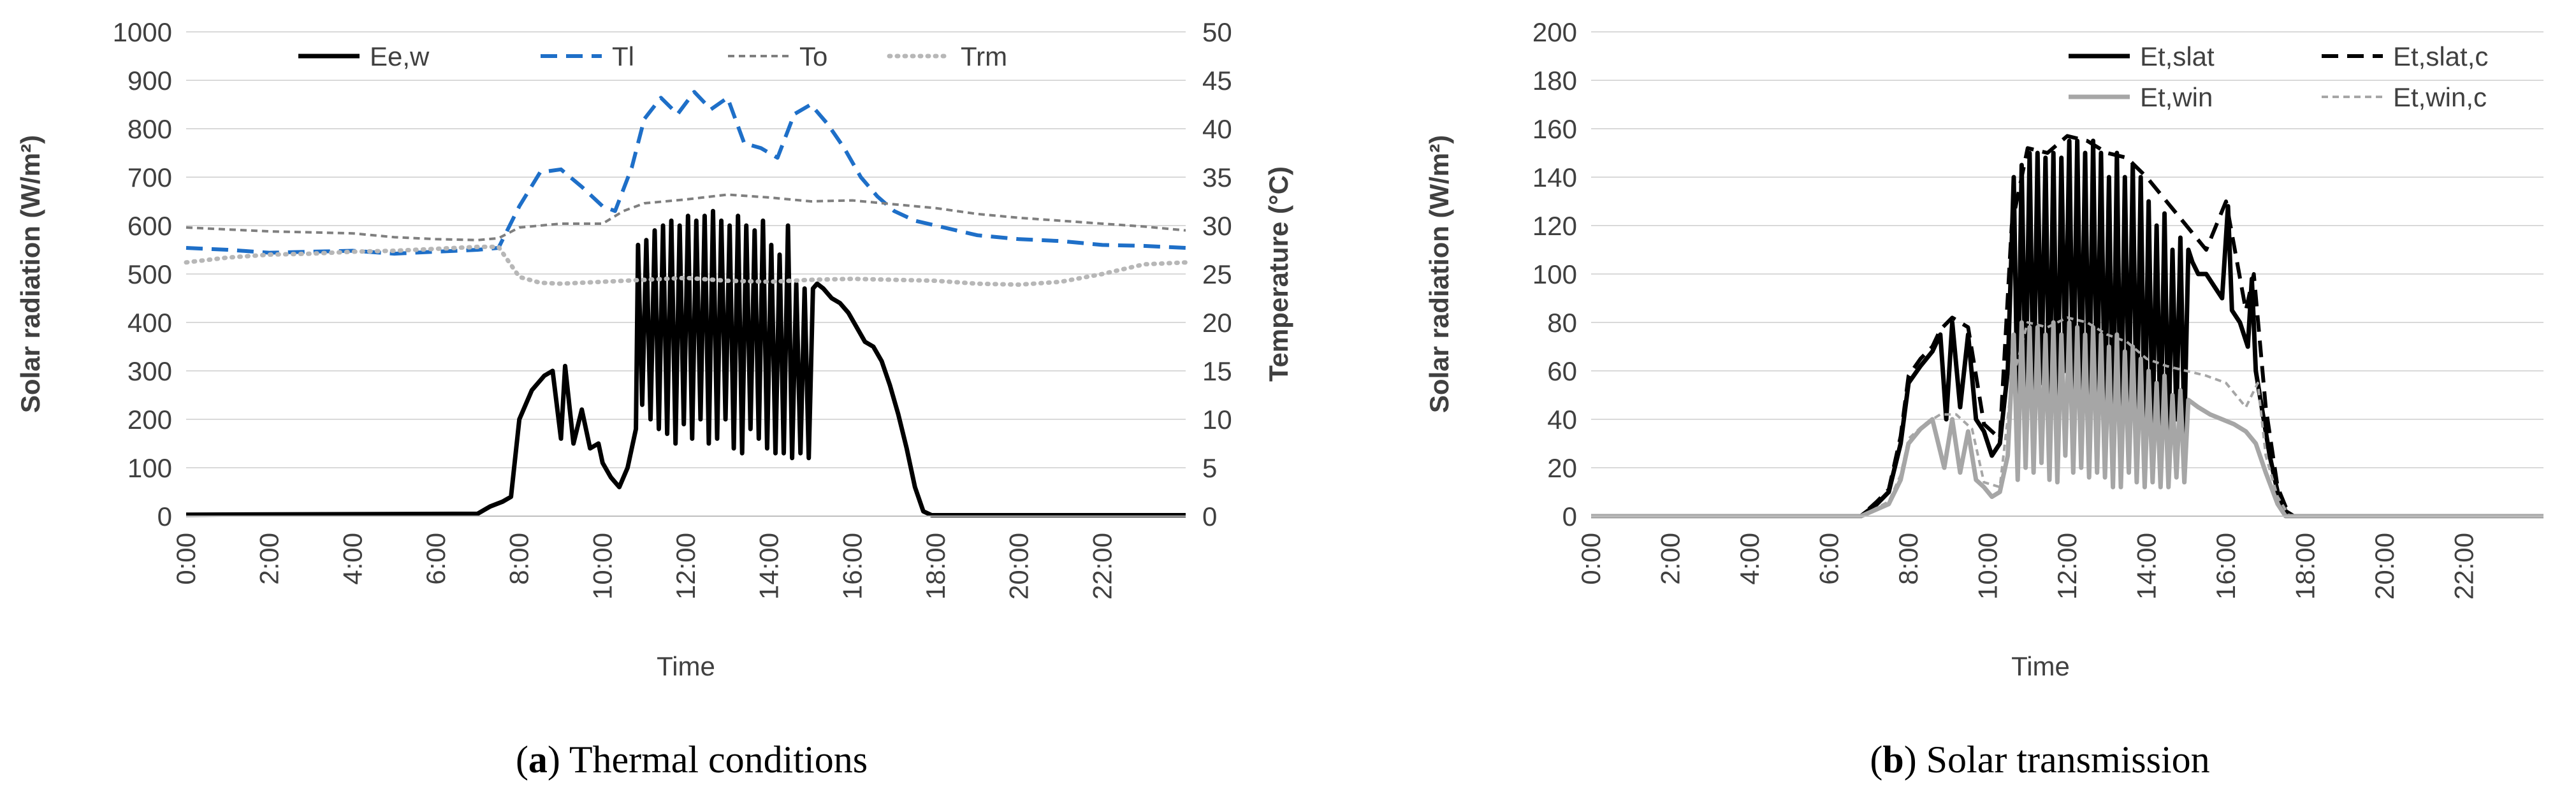  Describe the element at coordinates (1217, 323) in the screenshot. I see `a-y2-tick-label: 20` at that location.